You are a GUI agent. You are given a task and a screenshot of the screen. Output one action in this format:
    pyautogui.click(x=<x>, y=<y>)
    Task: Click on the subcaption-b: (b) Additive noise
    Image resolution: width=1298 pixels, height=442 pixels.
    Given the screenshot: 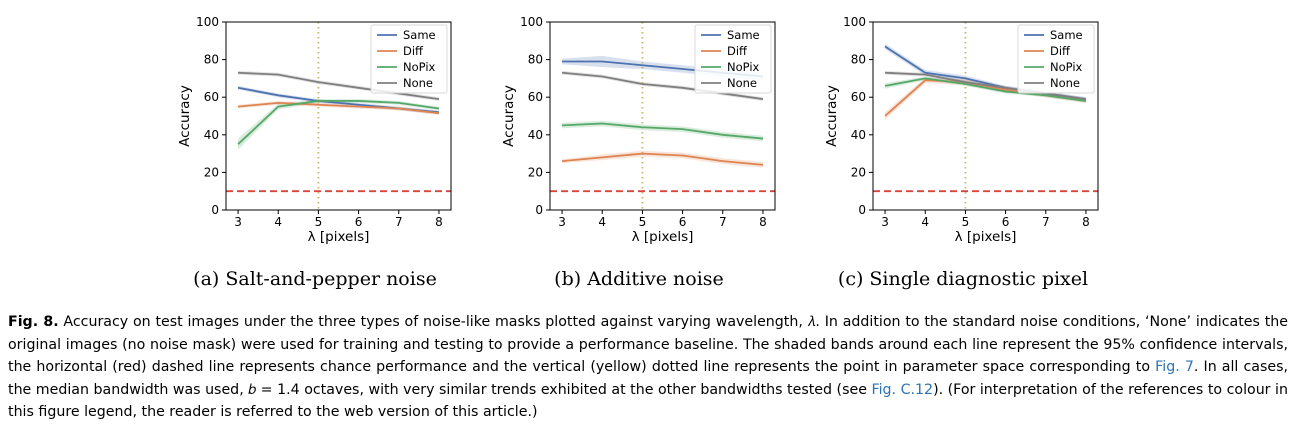 What is the action you would take?
    pyautogui.click(x=639, y=279)
    